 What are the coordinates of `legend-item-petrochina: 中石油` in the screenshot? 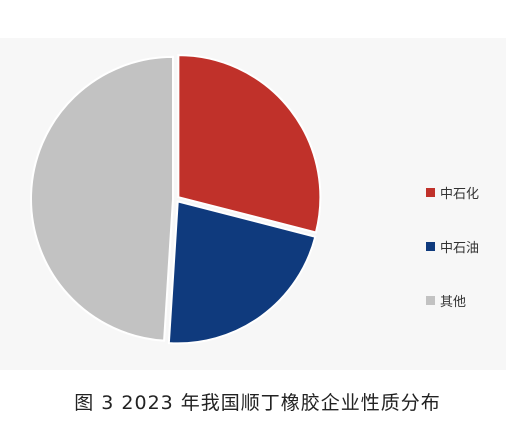 It's located at (453, 246).